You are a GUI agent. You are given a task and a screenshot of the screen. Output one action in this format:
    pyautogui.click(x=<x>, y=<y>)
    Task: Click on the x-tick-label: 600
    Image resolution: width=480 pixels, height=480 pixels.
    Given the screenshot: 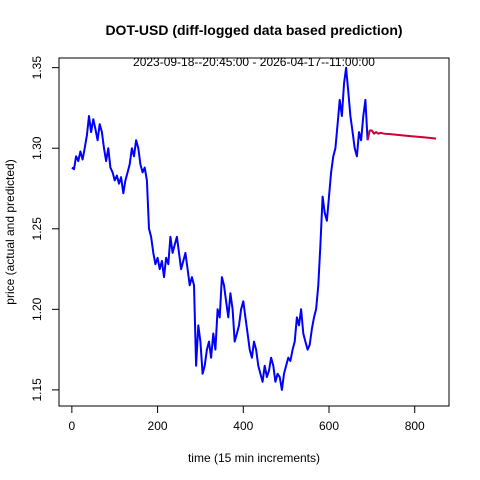 What is the action you would take?
    pyautogui.click(x=329, y=426)
    